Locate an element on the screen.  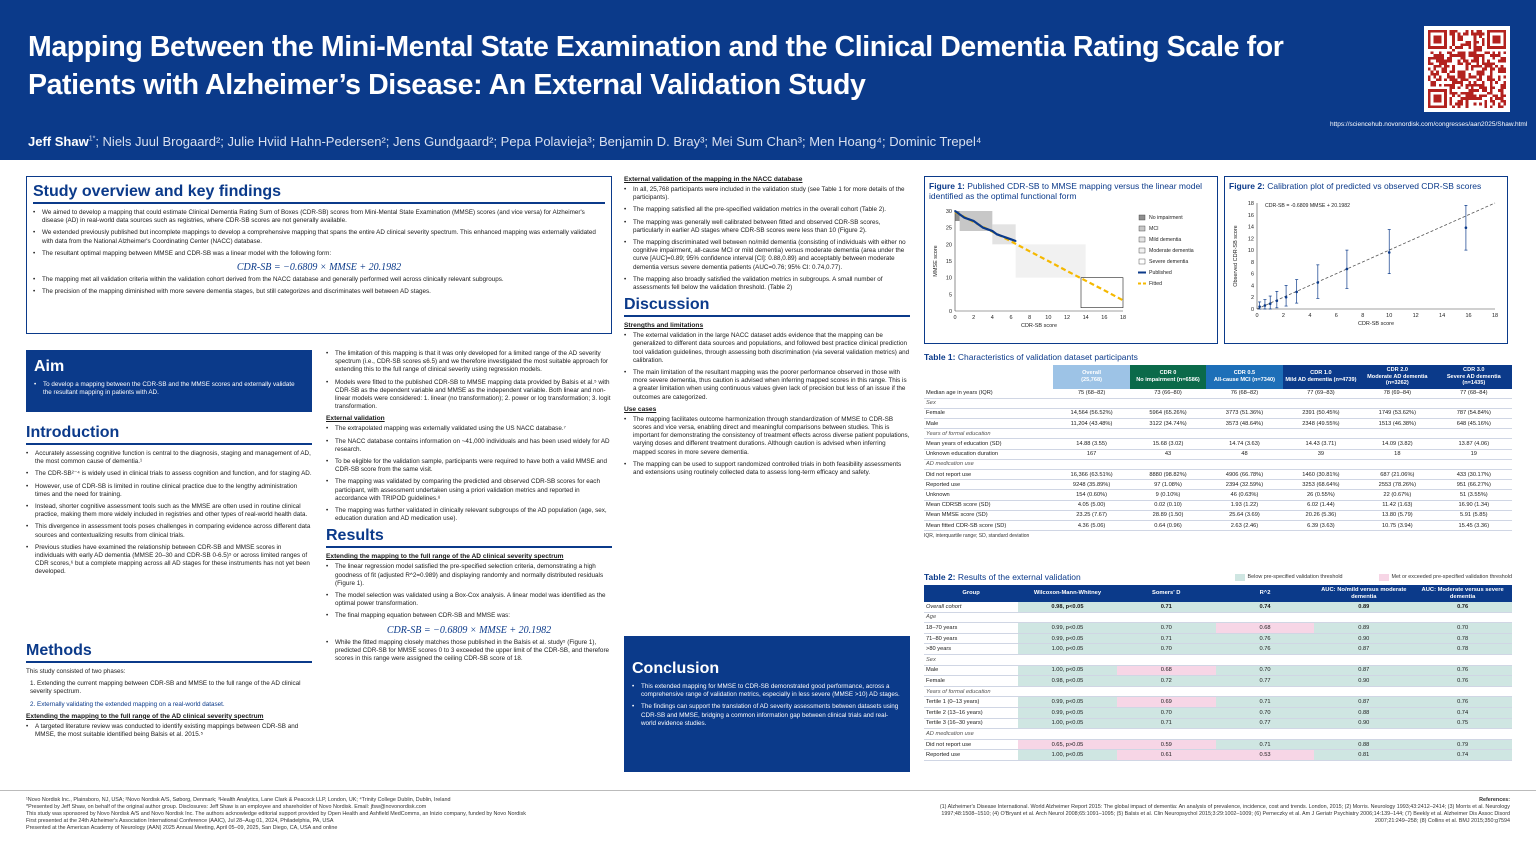
table-cell: 1.00, p<0.05 is located at coordinates (1067, 671).